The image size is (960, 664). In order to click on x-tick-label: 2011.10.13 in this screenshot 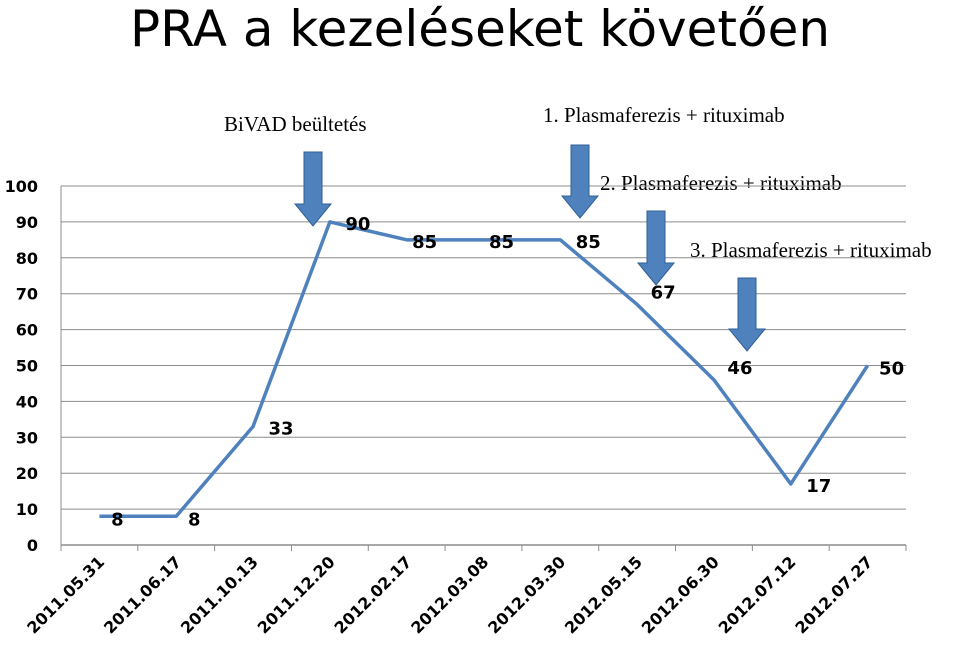, I will do `click(219, 594)`.